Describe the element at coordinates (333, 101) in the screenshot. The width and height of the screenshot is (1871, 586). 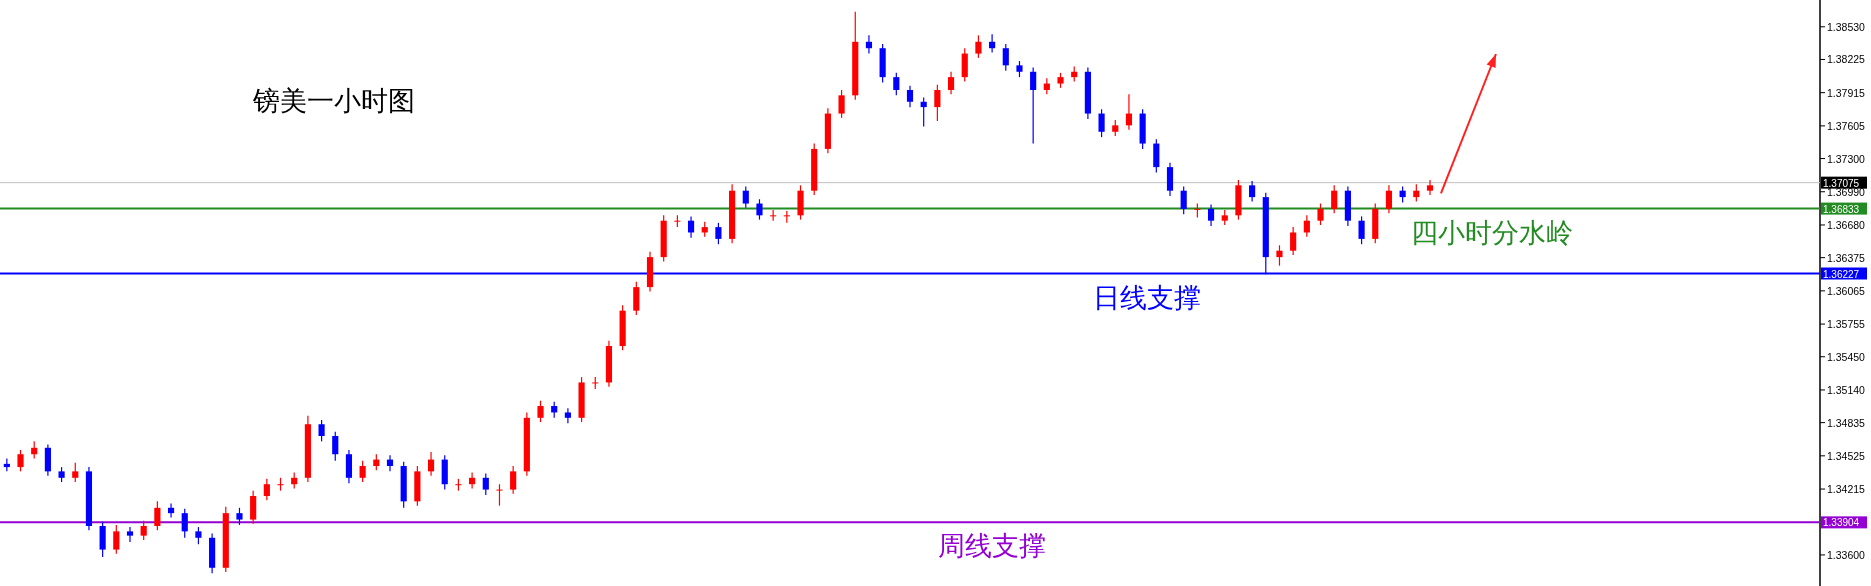
I see `text: 镑美一小时图` at that location.